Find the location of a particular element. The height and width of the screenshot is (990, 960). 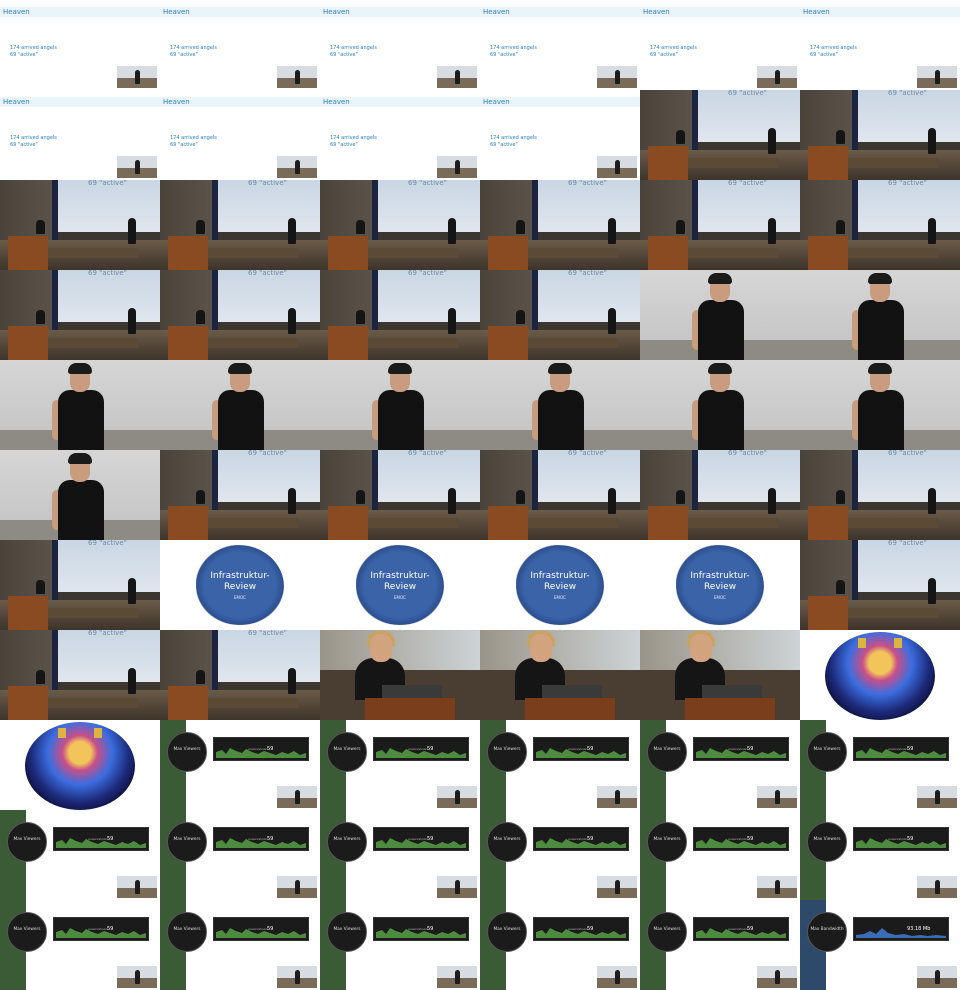

cat-ears is located at coordinates (880, 643).